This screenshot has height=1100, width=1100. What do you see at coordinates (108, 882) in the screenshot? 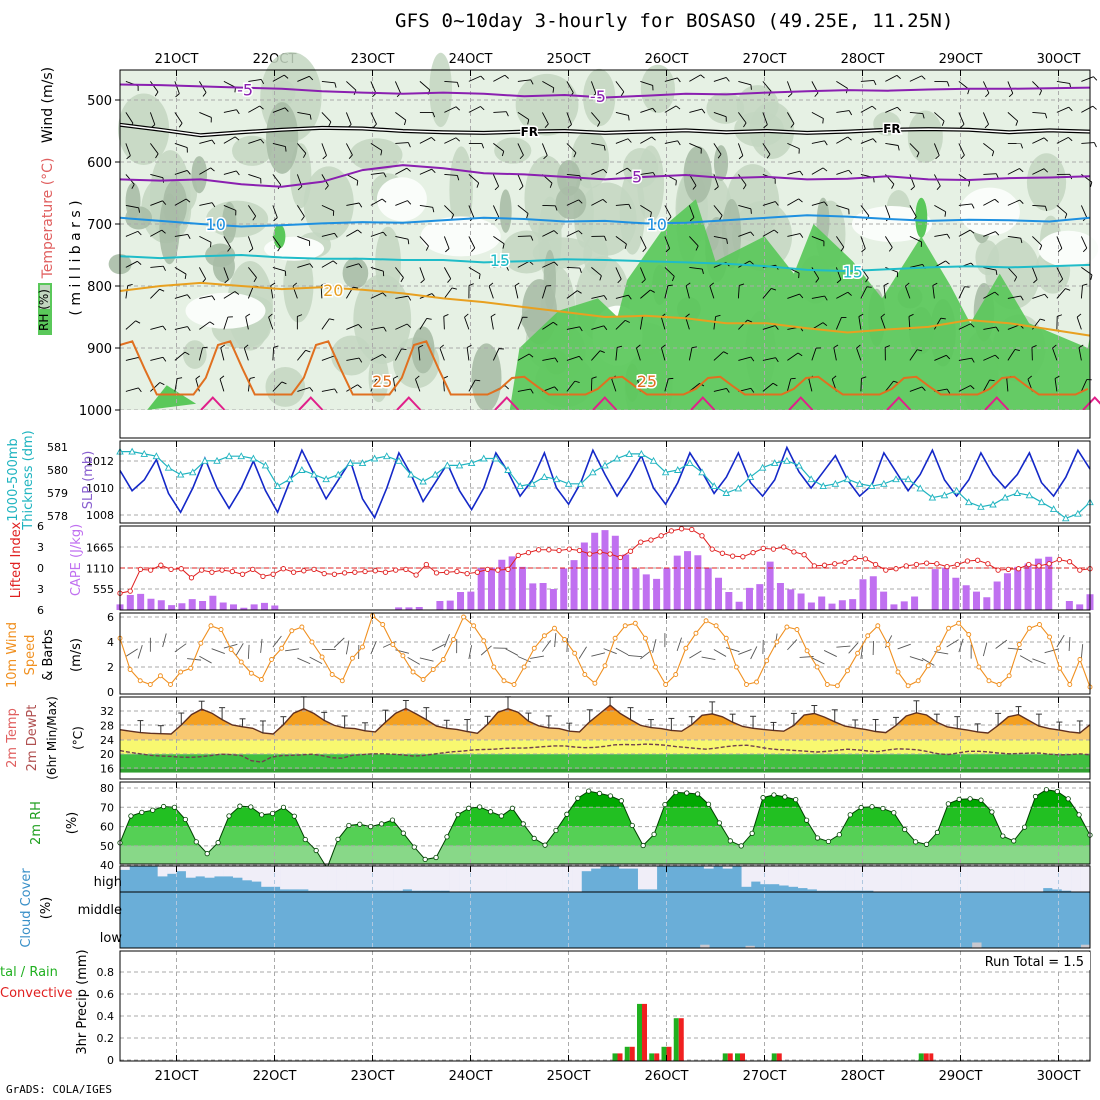
I see `cloud-tick-label: high` at bounding box center [108, 882].